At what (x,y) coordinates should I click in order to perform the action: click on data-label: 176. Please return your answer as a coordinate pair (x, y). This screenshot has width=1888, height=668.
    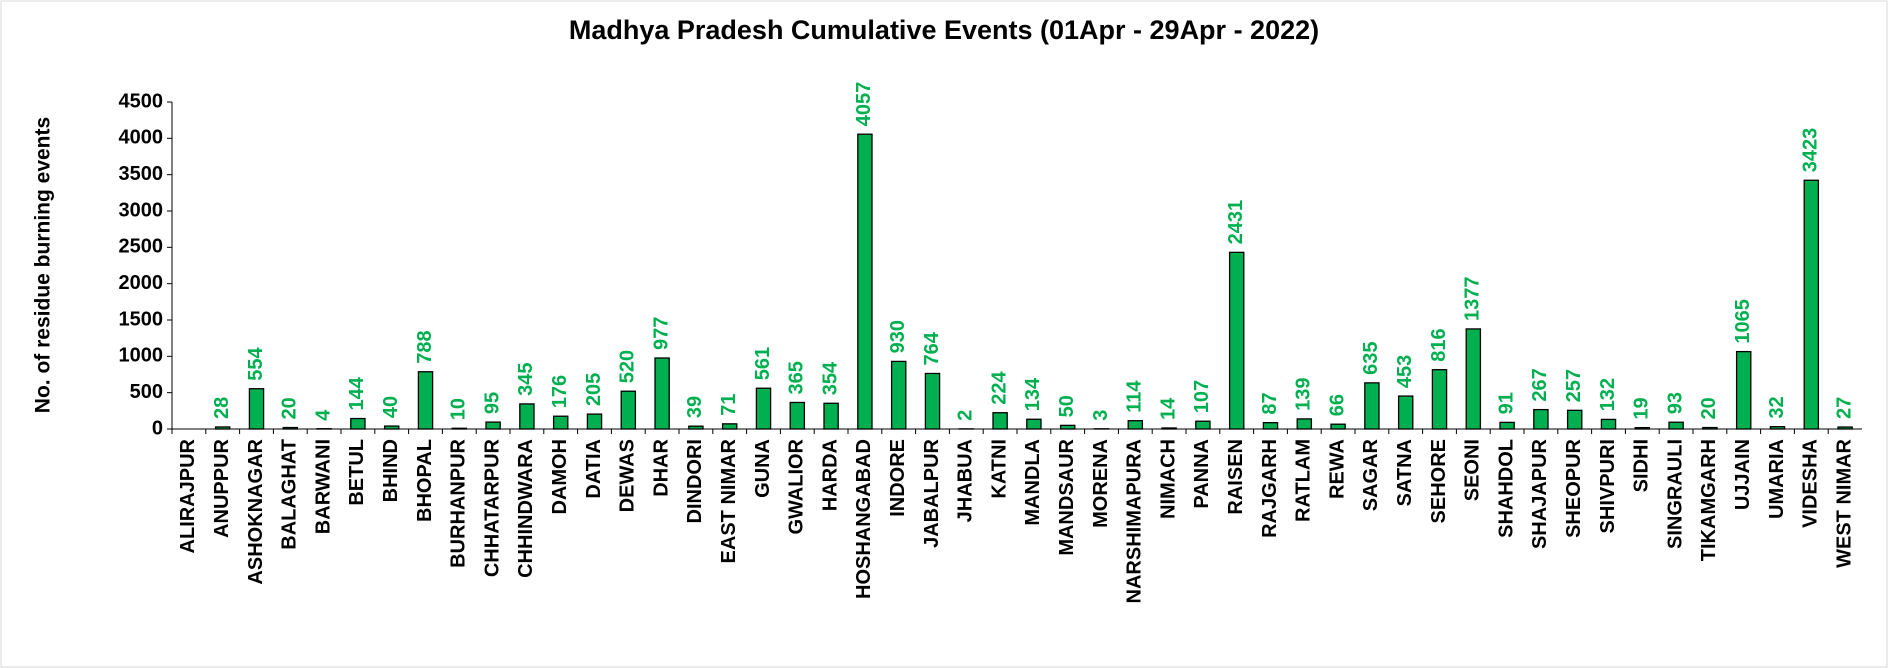
    Looking at the image, I should click on (560, 391).